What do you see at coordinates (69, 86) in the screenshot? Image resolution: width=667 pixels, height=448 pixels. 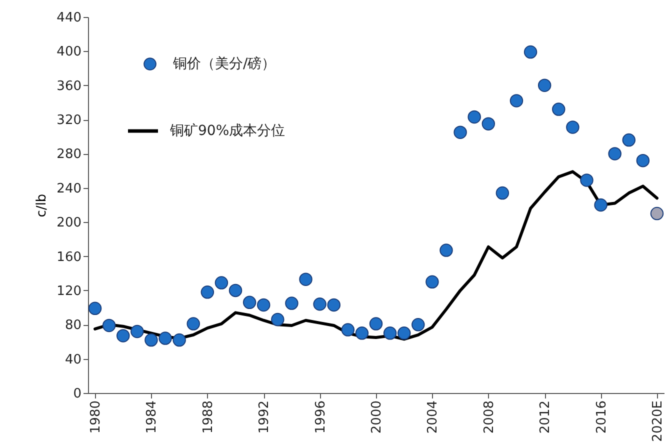 I see `y-tick-label: 360` at bounding box center [69, 86].